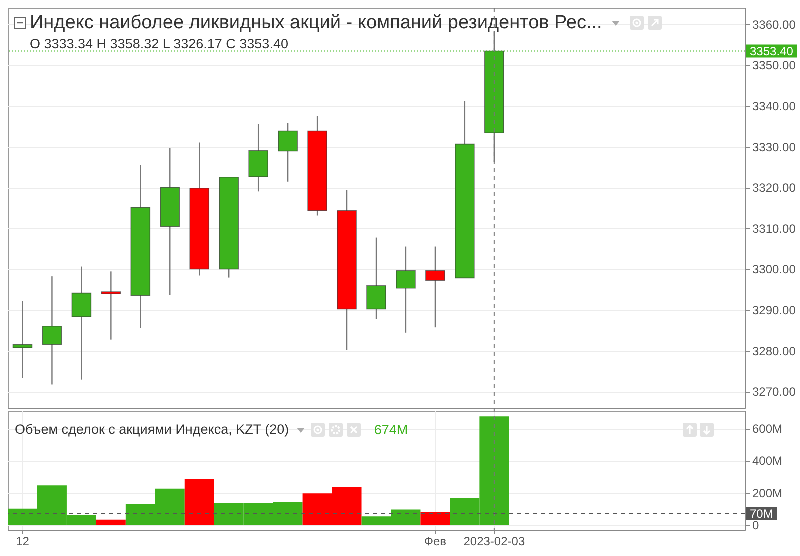 The width and height of the screenshot is (800, 556). Describe the element at coordinates (774, 351) in the screenshot. I see `y-tick-label: 3280.00` at that location.